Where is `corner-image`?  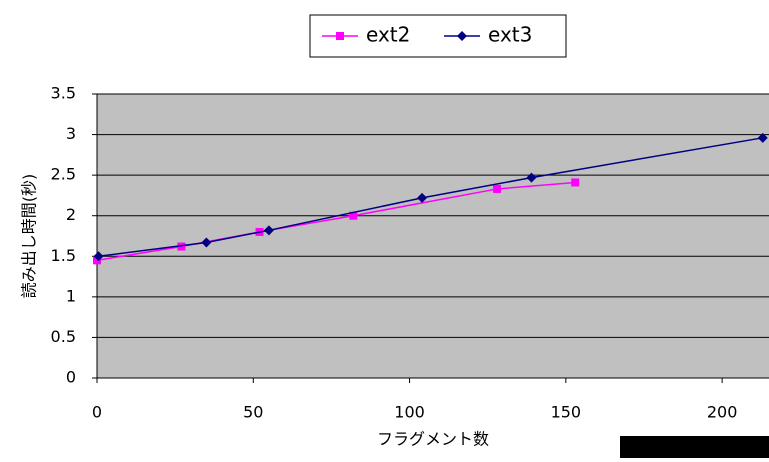 corner-image is located at coordinates (694, 447).